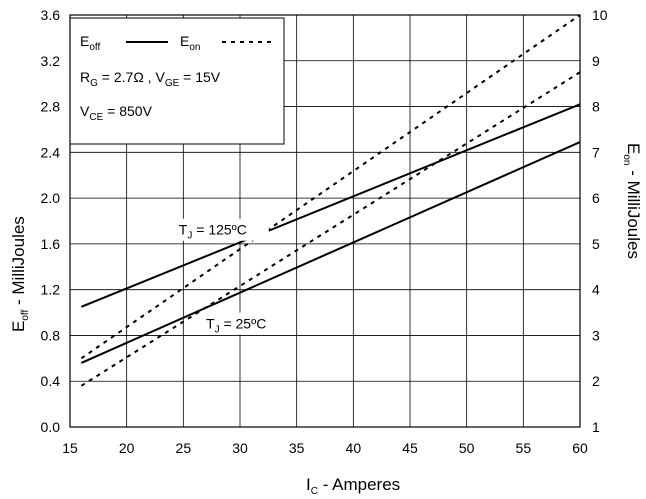 The height and width of the screenshot is (499, 646). I want to click on y-right-tick-label: 8, so click(596, 107).